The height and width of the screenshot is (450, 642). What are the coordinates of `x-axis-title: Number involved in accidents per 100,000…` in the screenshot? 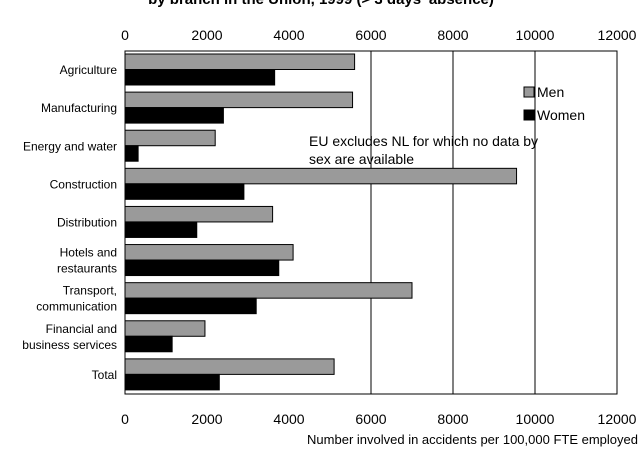 It's located at (472, 439).